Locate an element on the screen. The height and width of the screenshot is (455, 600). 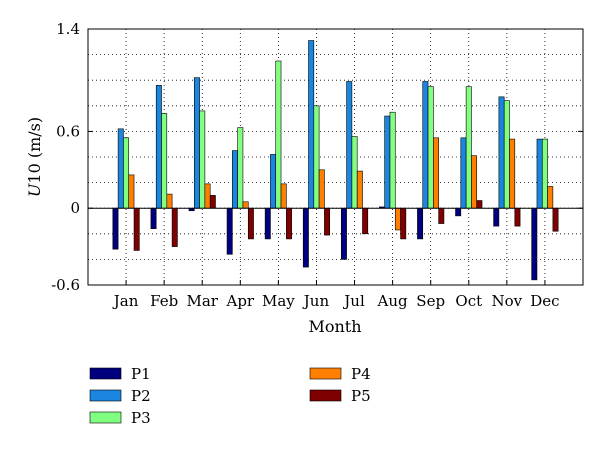
bar-p5-sep is located at coordinates (441, 215).